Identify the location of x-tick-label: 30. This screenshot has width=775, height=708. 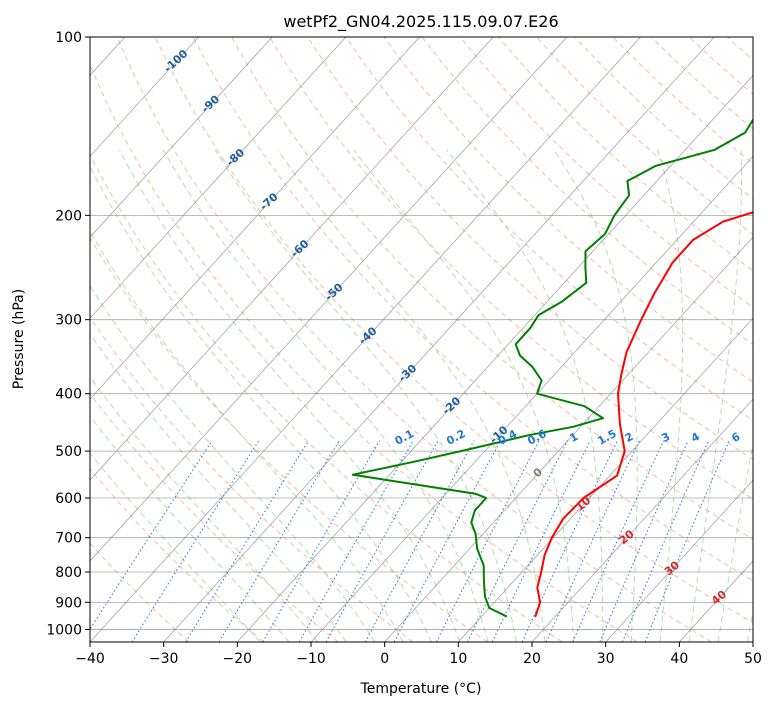
(606, 659).